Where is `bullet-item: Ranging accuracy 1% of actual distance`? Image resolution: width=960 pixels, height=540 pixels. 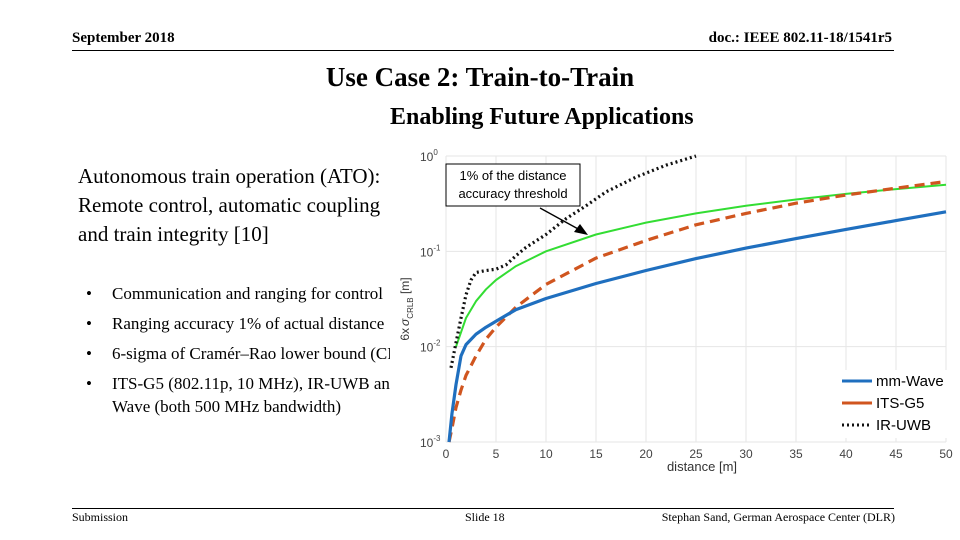 bullet-item: Ranging accuracy 1% of actual distance is located at coordinates (276, 323).